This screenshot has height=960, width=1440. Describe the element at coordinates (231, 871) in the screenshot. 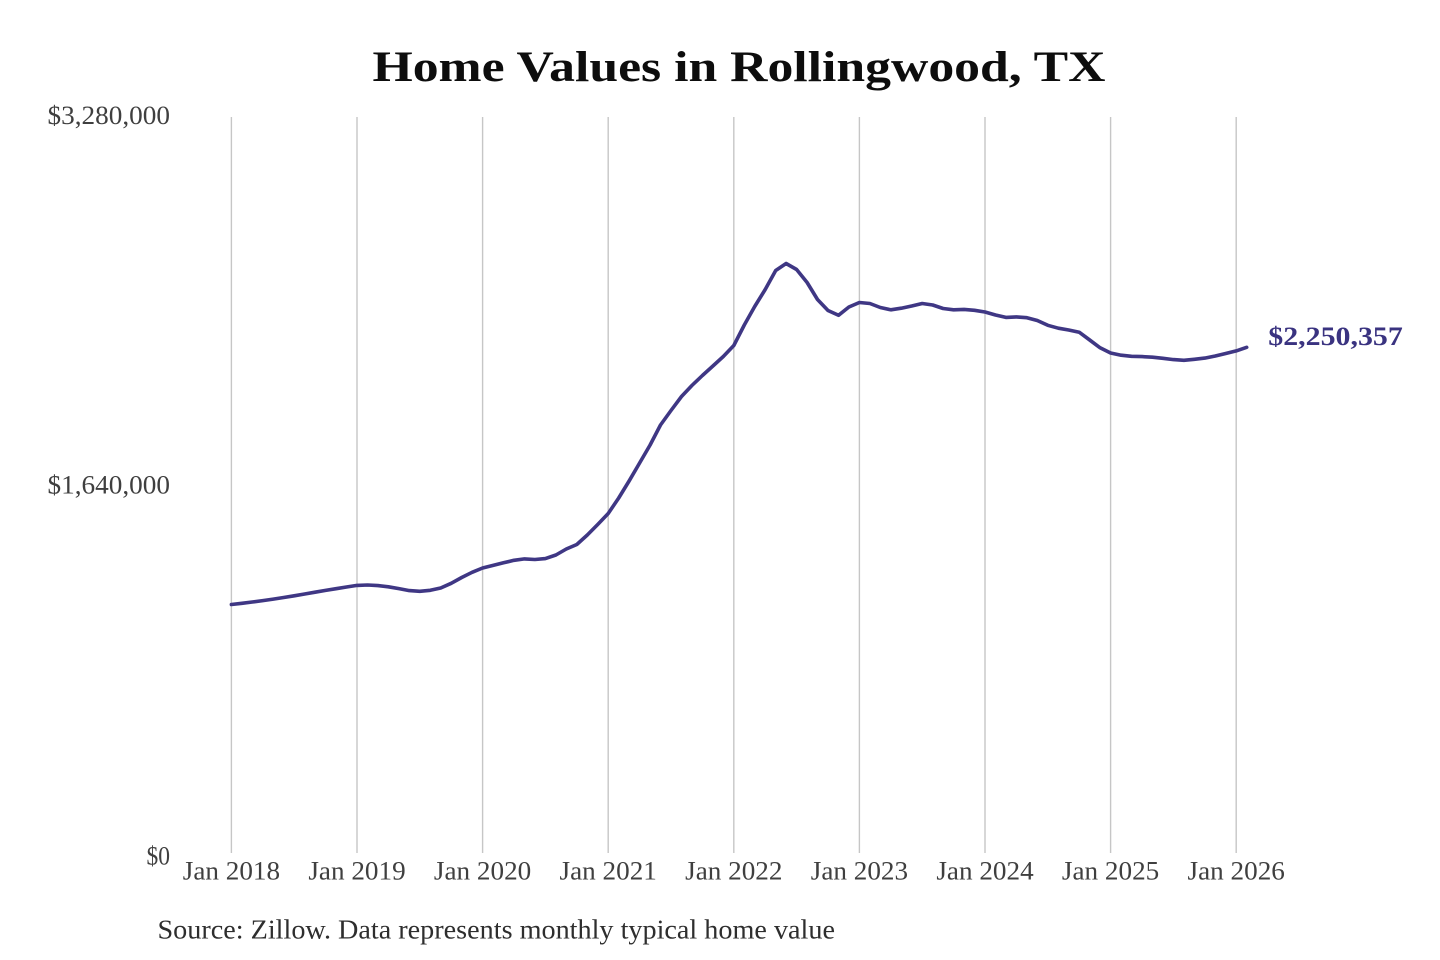

I see `svg-text: Jan 2018` at that location.